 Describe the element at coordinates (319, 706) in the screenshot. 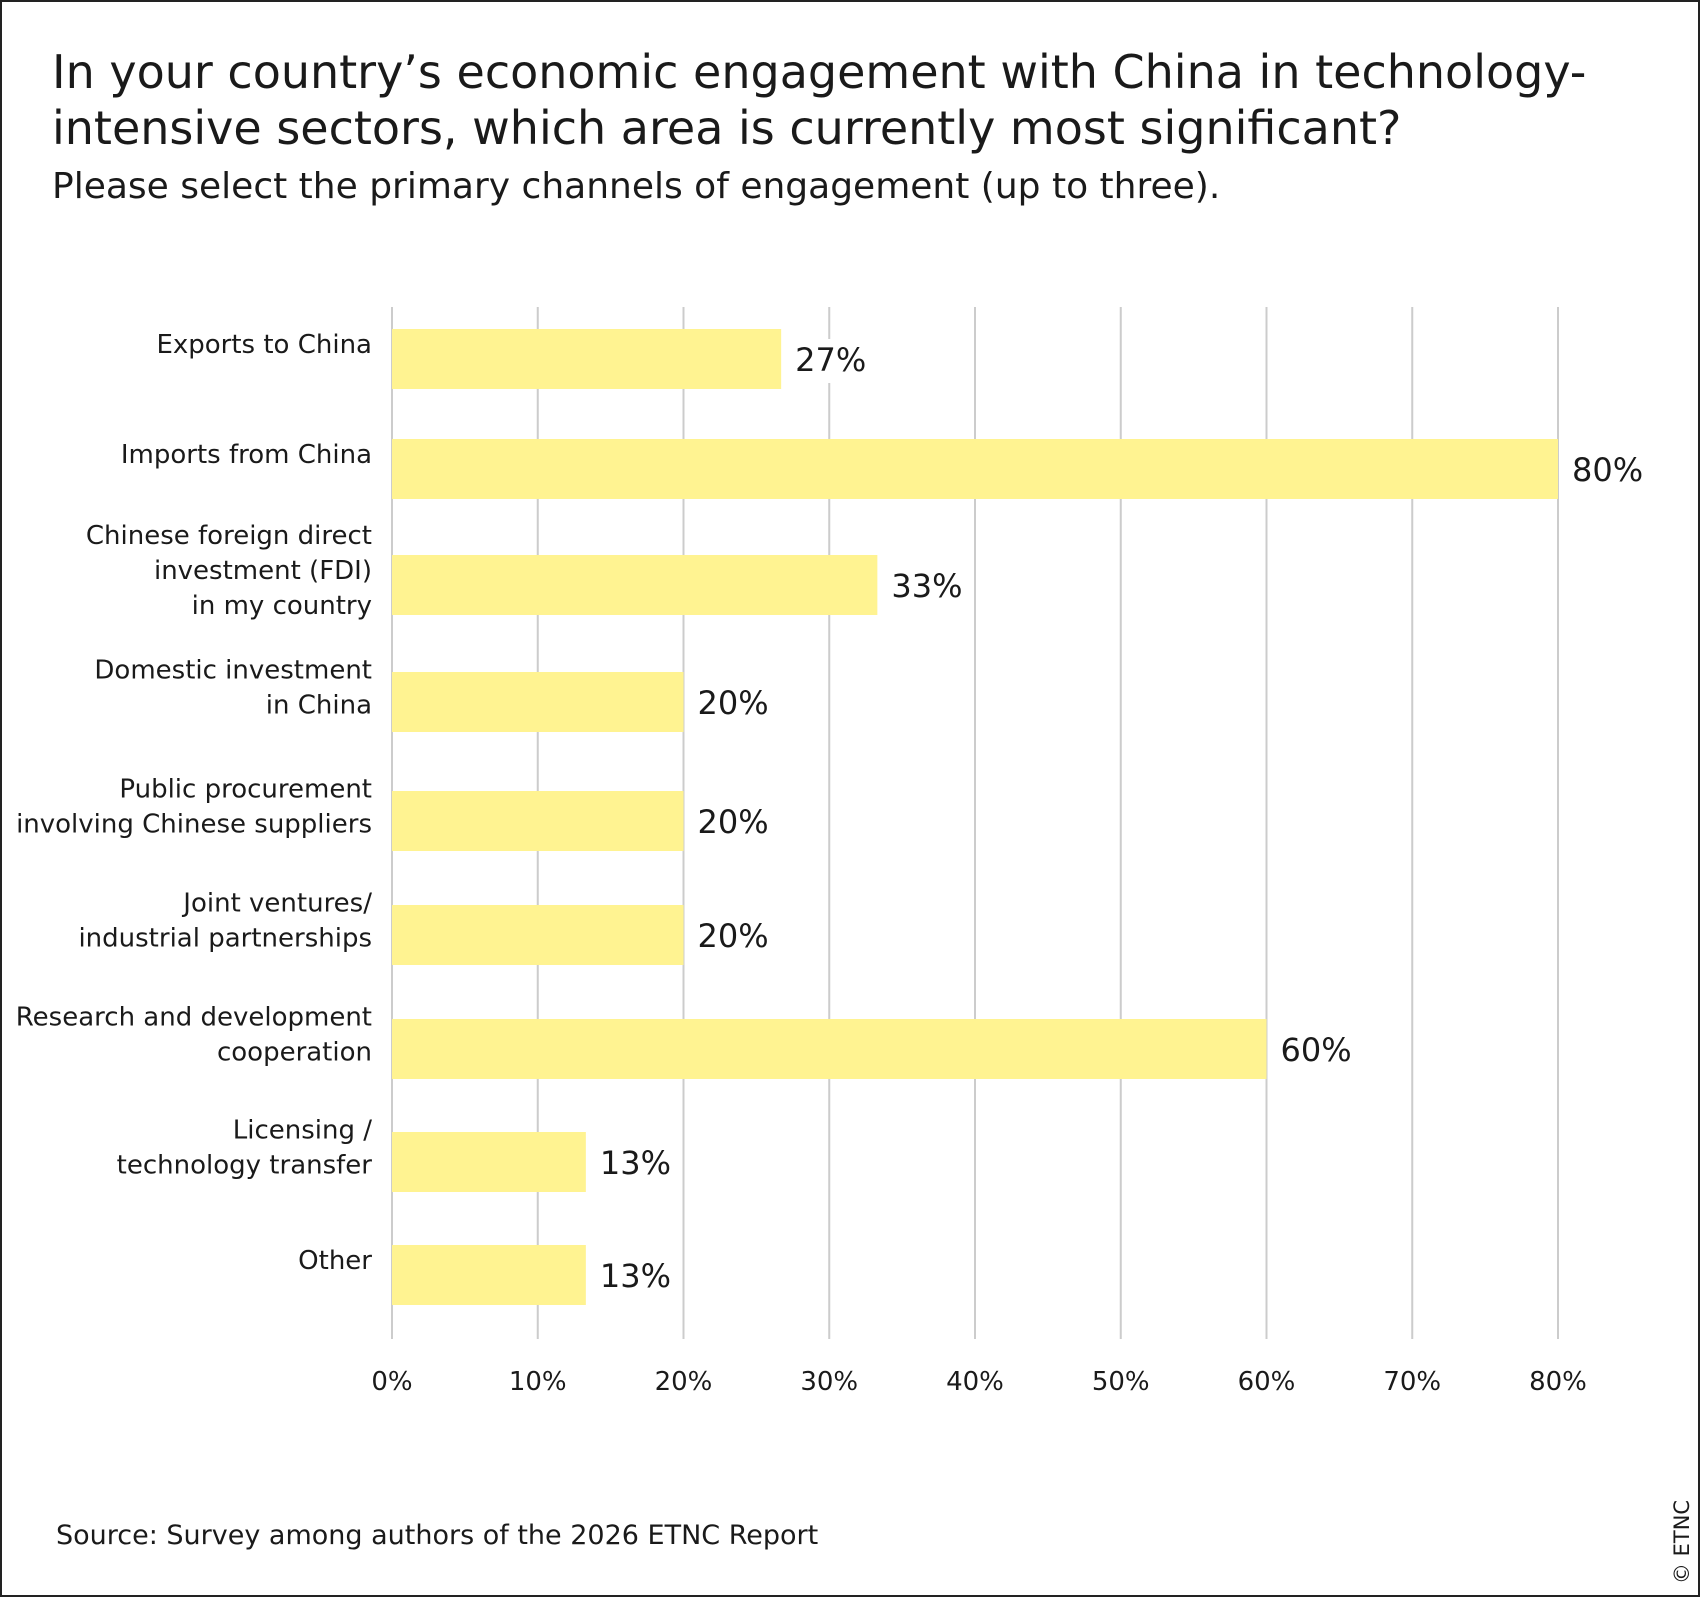

I see `category-label: in China` at that location.